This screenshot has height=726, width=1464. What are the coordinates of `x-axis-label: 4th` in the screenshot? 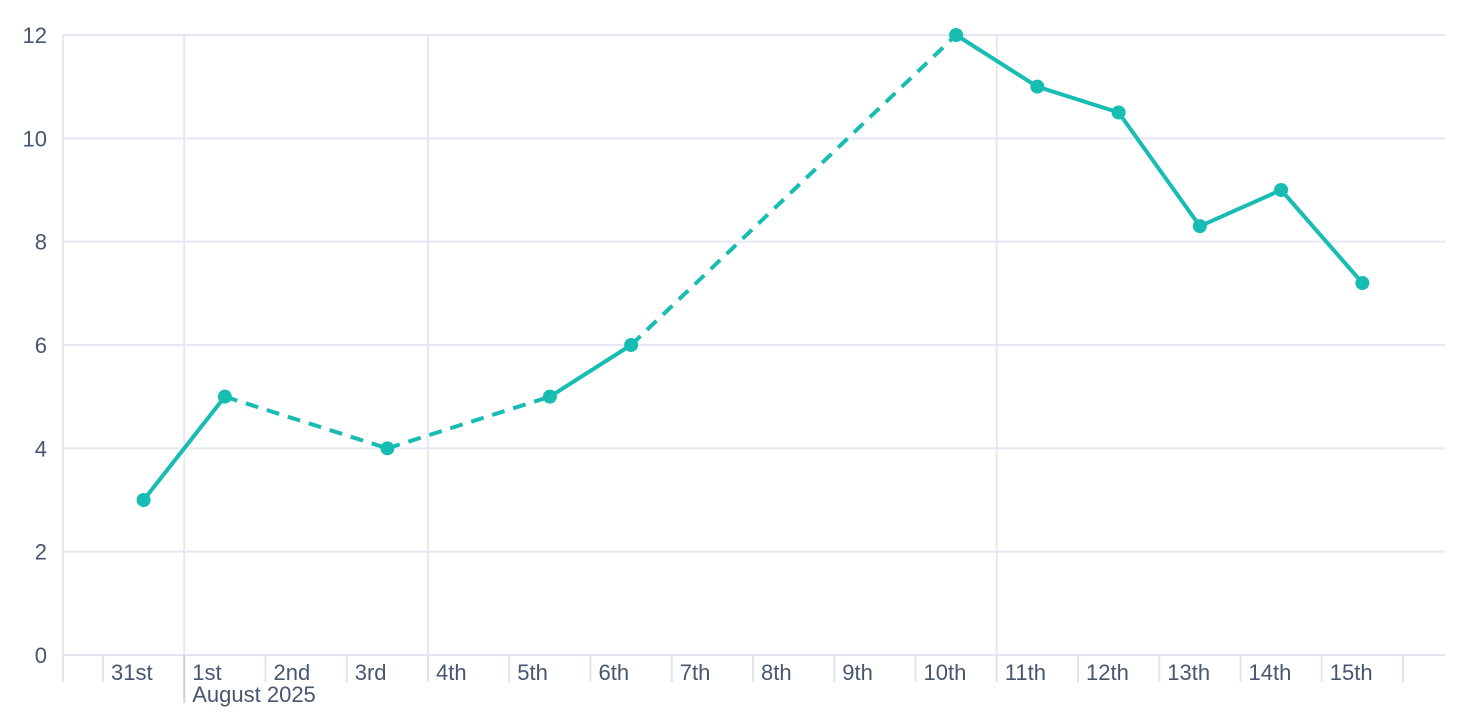 It's located at (451, 672).